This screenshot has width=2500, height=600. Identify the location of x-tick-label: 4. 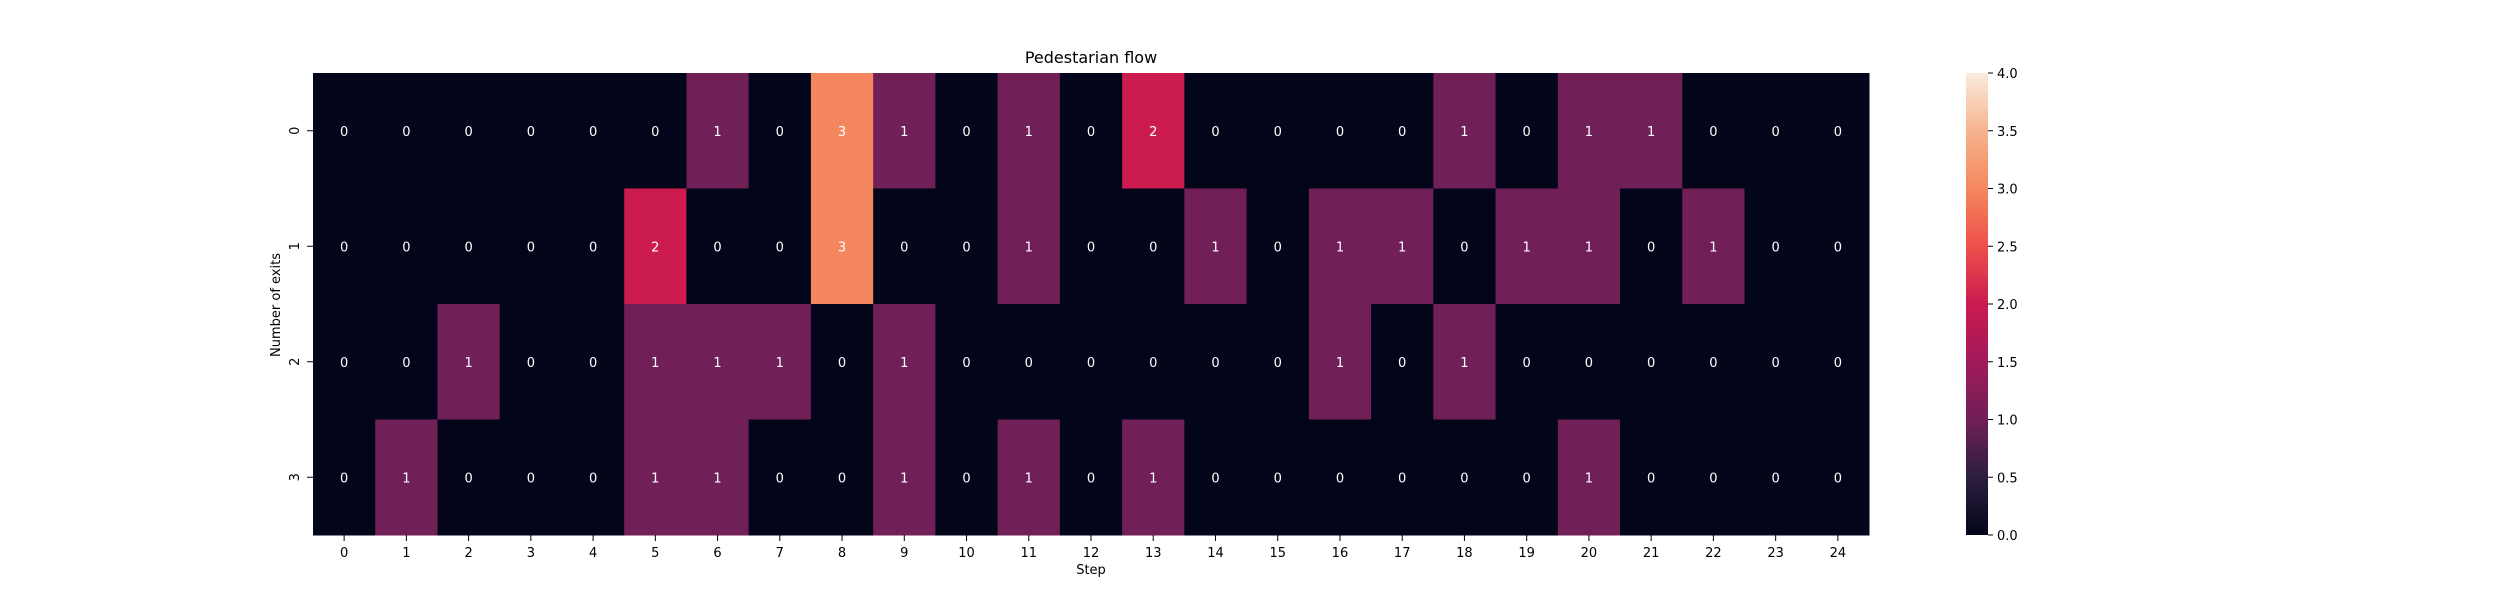
(593, 553).